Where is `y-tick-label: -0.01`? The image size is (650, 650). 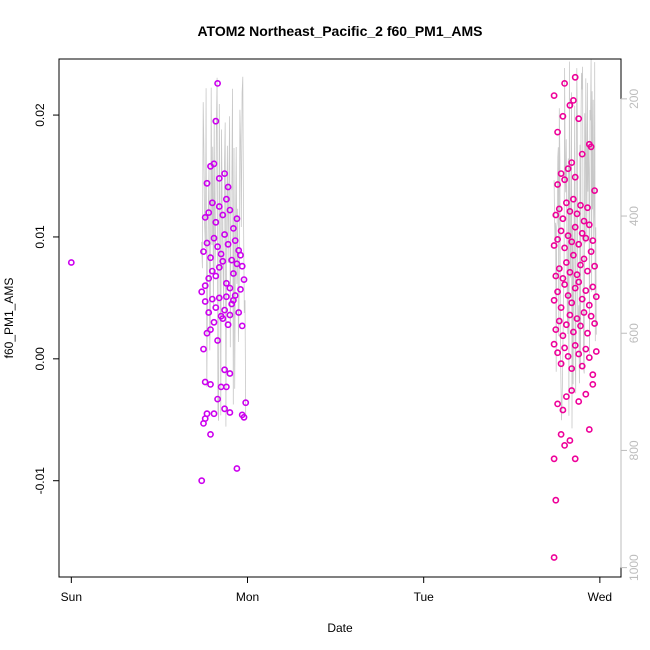 y-tick-label: -0.01 is located at coordinates (40, 481).